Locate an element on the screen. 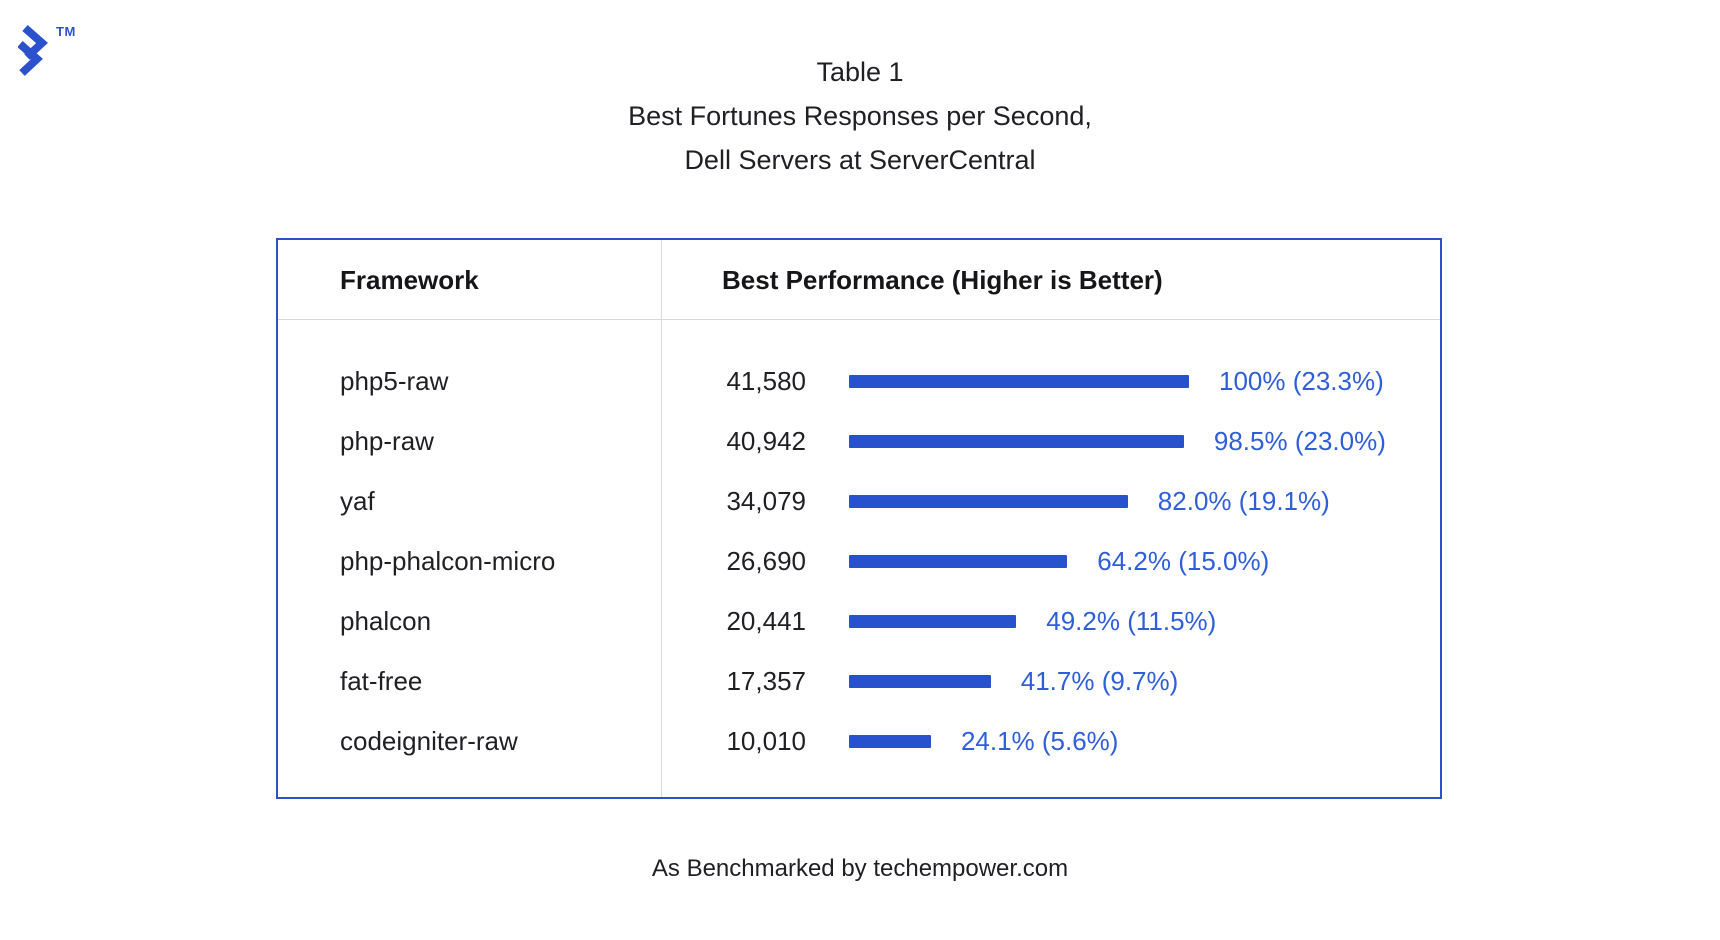 This screenshot has width=1720, height=940. percent-label: 100% (23.3%) is located at coordinates (1301, 380).